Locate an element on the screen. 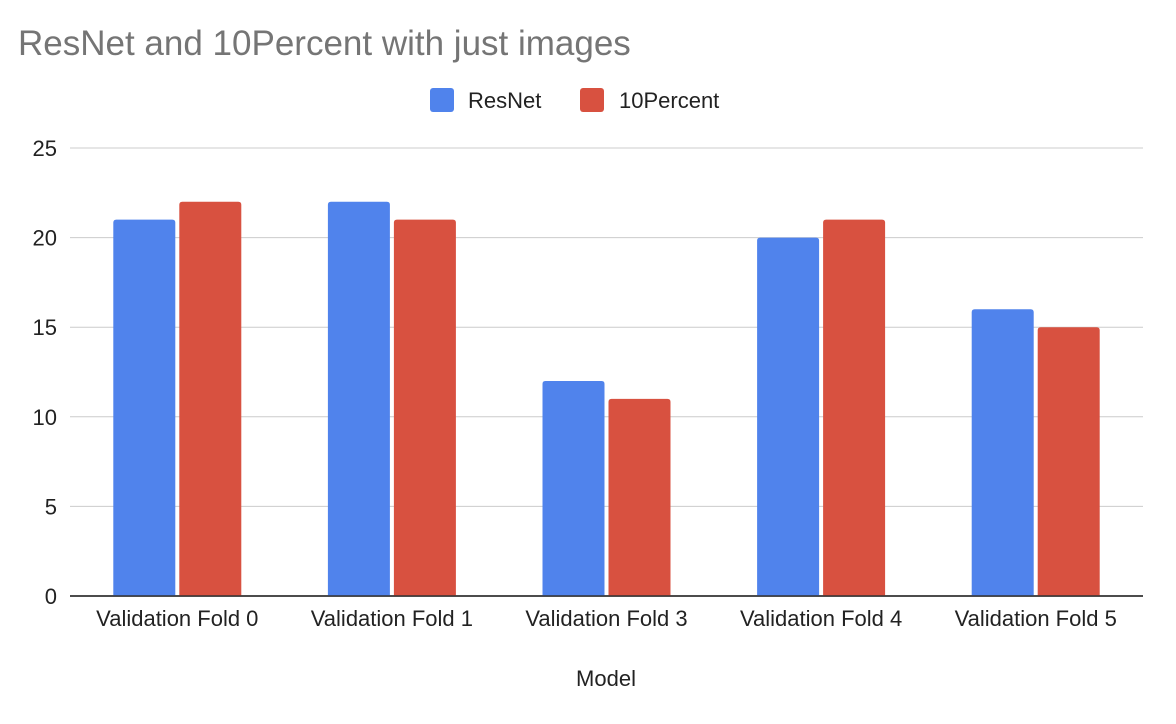  y-tick-label: 20 is located at coordinates (45, 238).